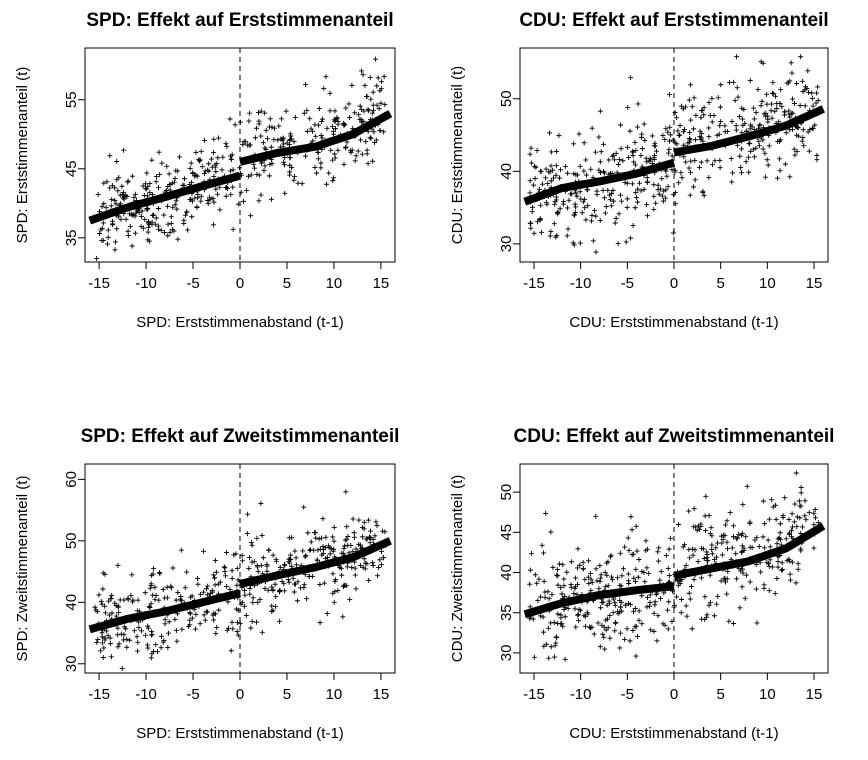 The height and width of the screenshot is (760, 868). Describe the element at coordinates (814, 694) in the screenshot. I see `x-tick-label: 15` at that location.